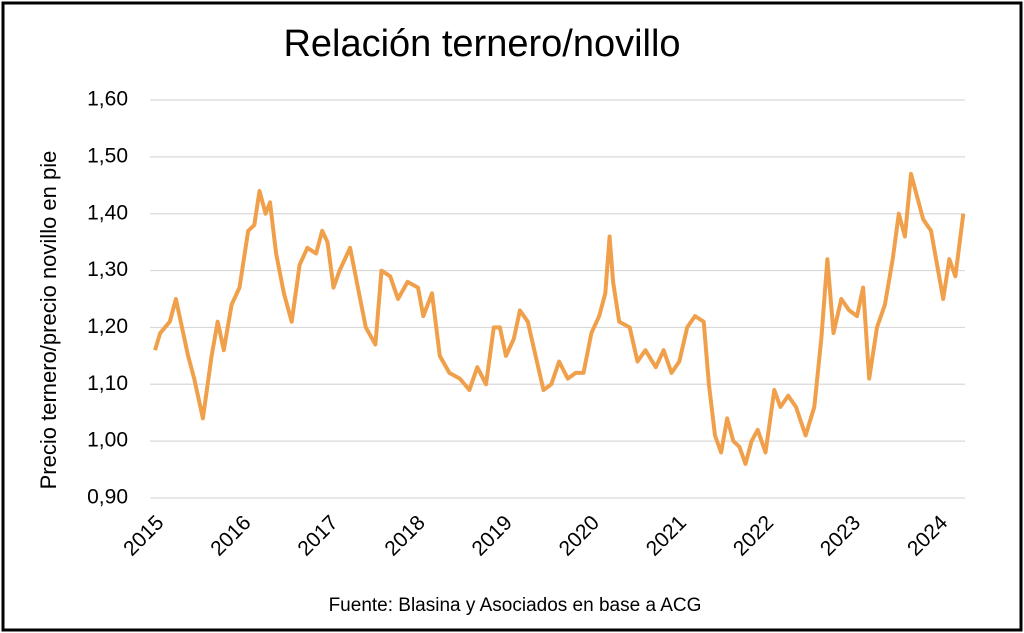 Image resolution: width=1024 pixels, height=633 pixels. I want to click on y-tick-label: 1,10, so click(107, 383).